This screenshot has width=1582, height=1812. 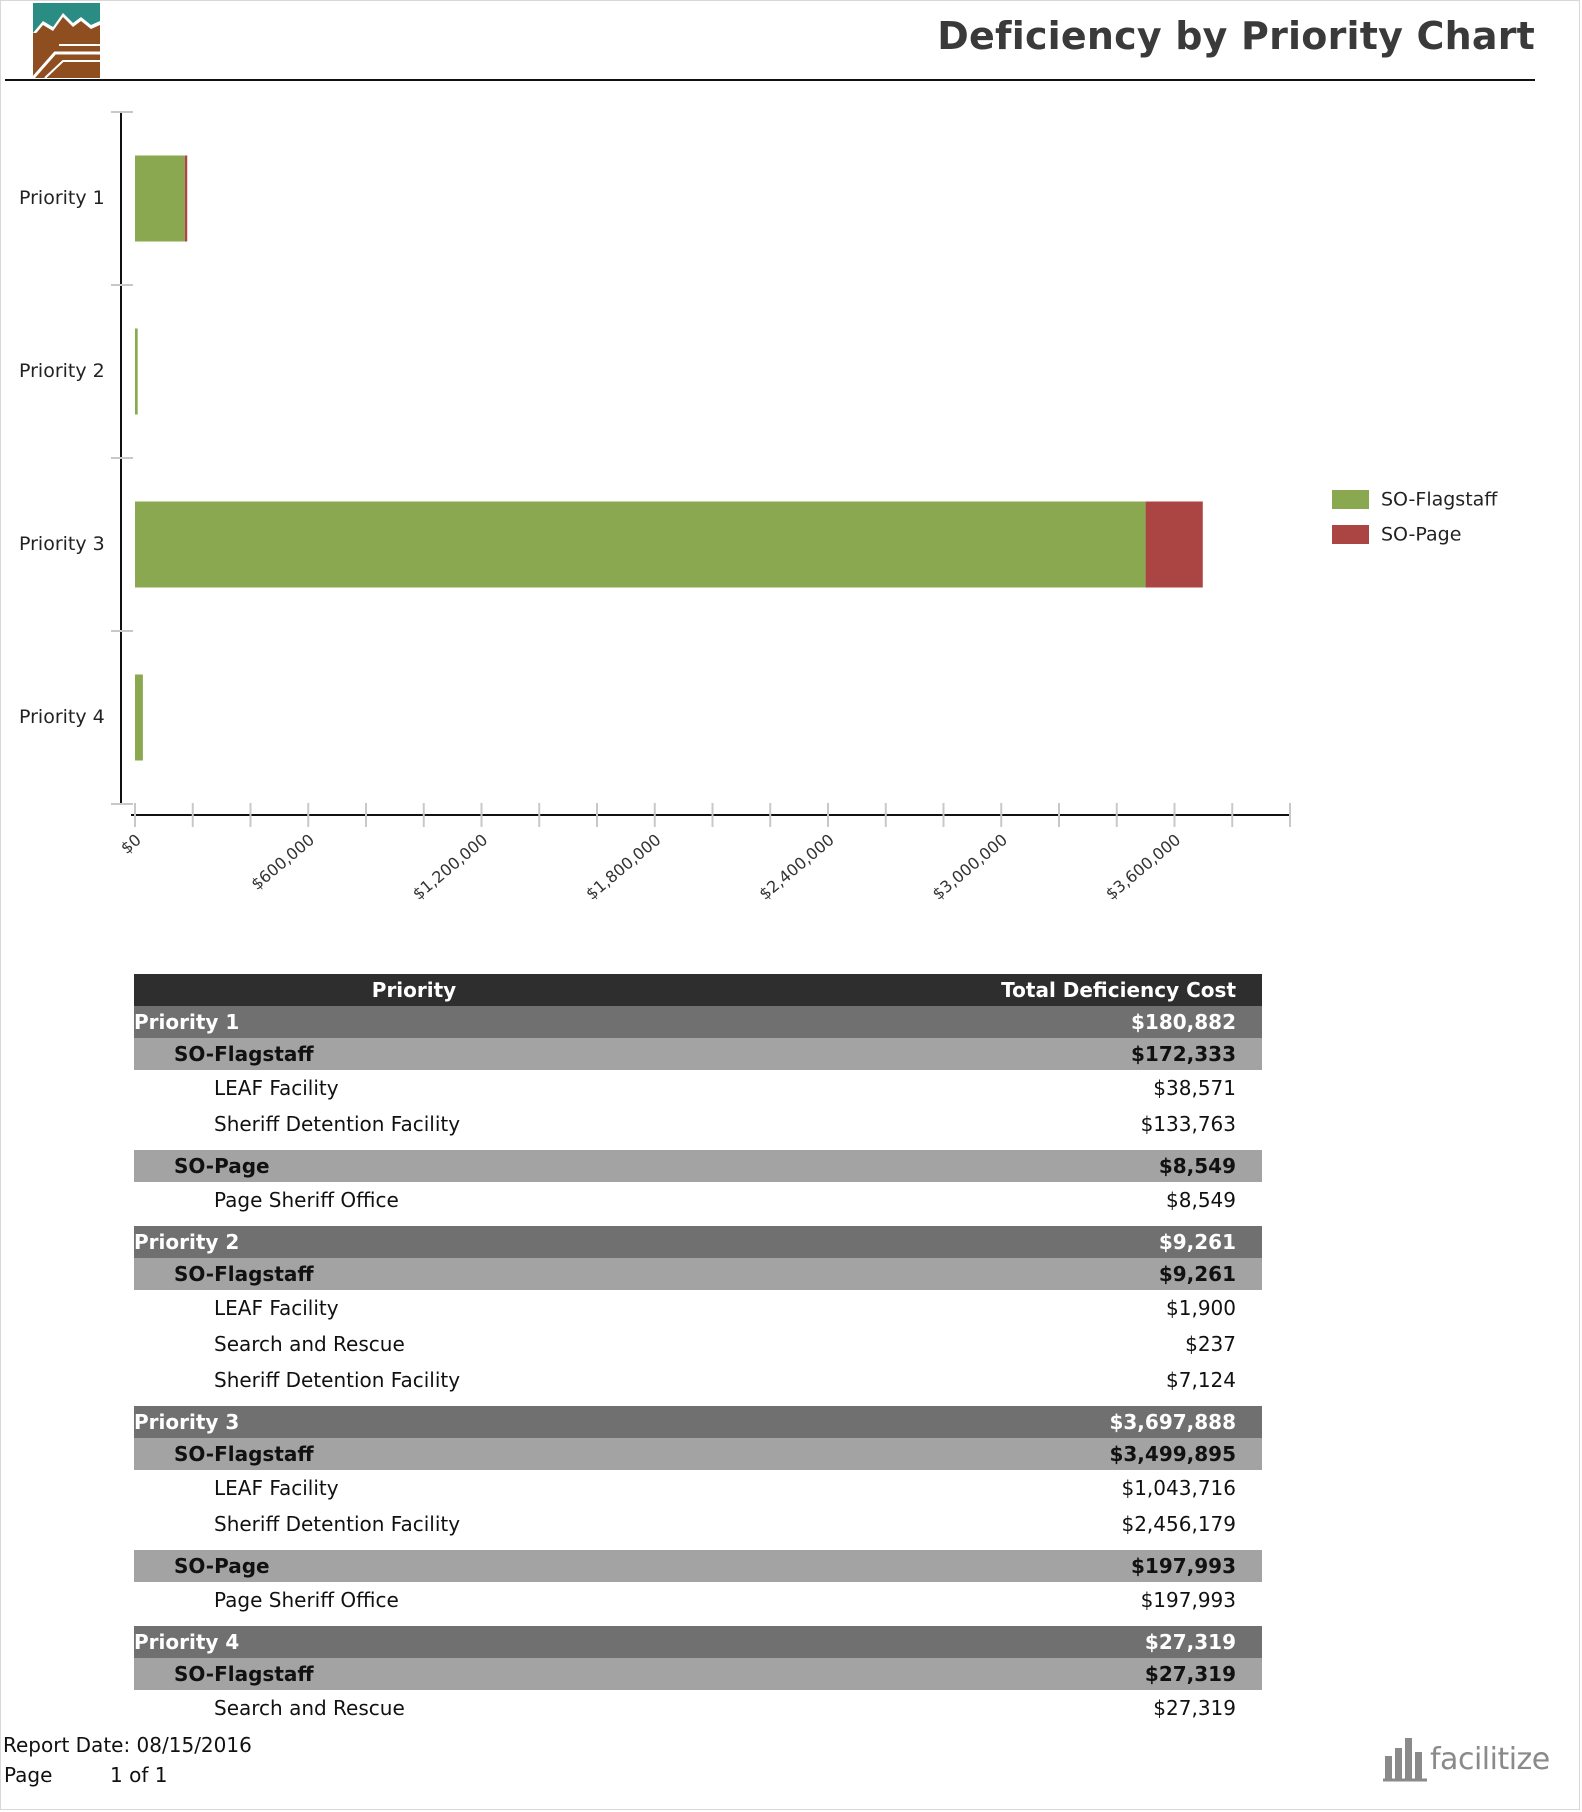 What do you see at coordinates (978, 1274) in the screenshot?
I see `group-total: $9,261` at bounding box center [978, 1274].